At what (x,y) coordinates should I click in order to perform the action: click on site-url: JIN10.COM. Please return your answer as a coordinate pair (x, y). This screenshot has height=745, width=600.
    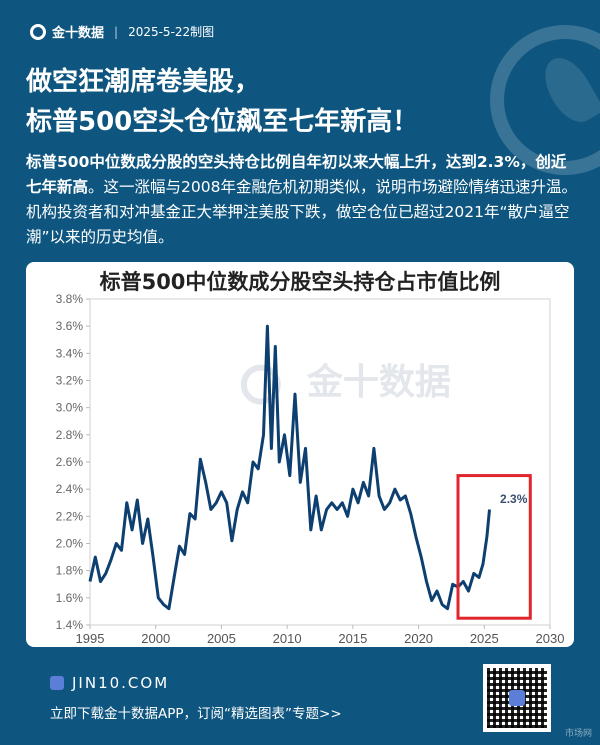
    Looking at the image, I should click on (121, 683).